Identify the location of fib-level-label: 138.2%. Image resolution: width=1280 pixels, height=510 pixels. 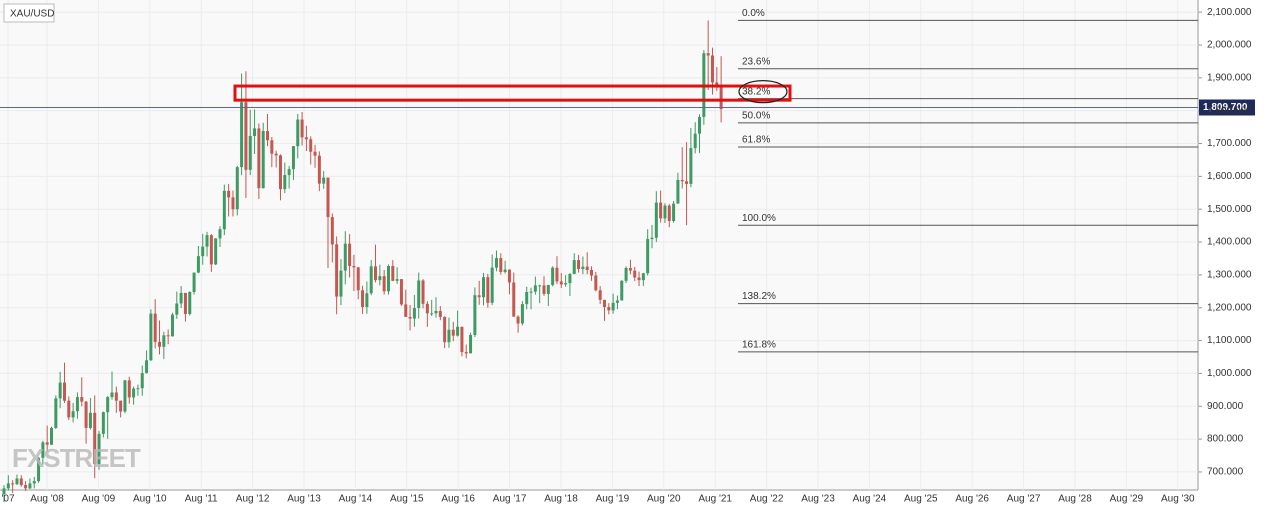
(759, 296).